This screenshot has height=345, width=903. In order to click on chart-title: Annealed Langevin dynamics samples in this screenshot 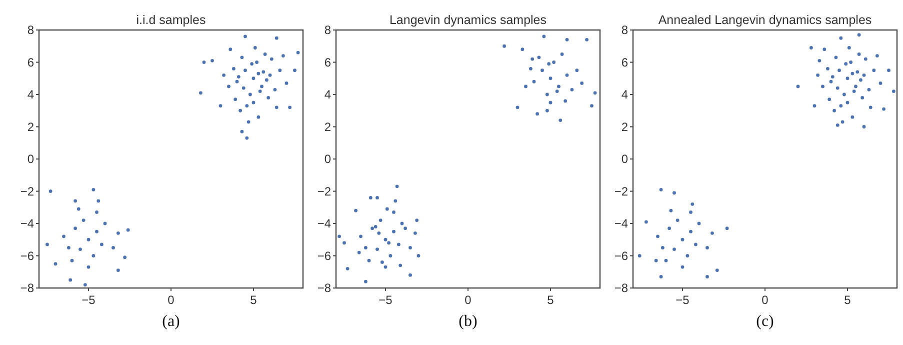, I will do `click(765, 20)`.